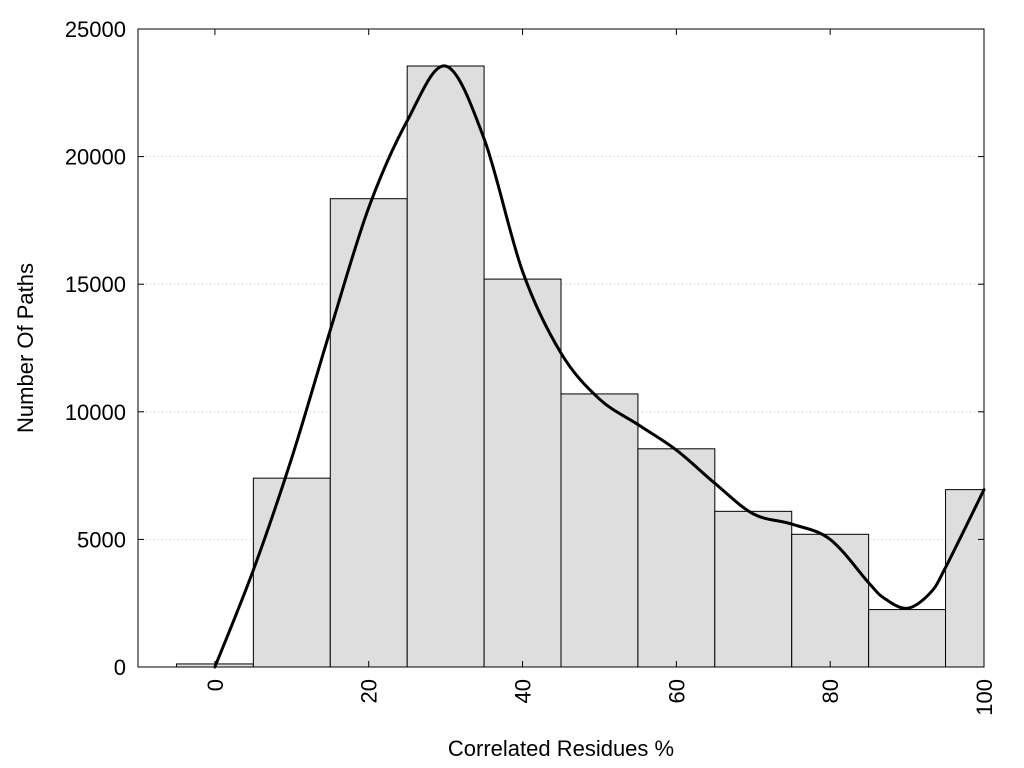 Image resolution: width=1024 pixels, height=768 pixels. I want to click on y-tick-label-10000: 10000, so click(95, 412).